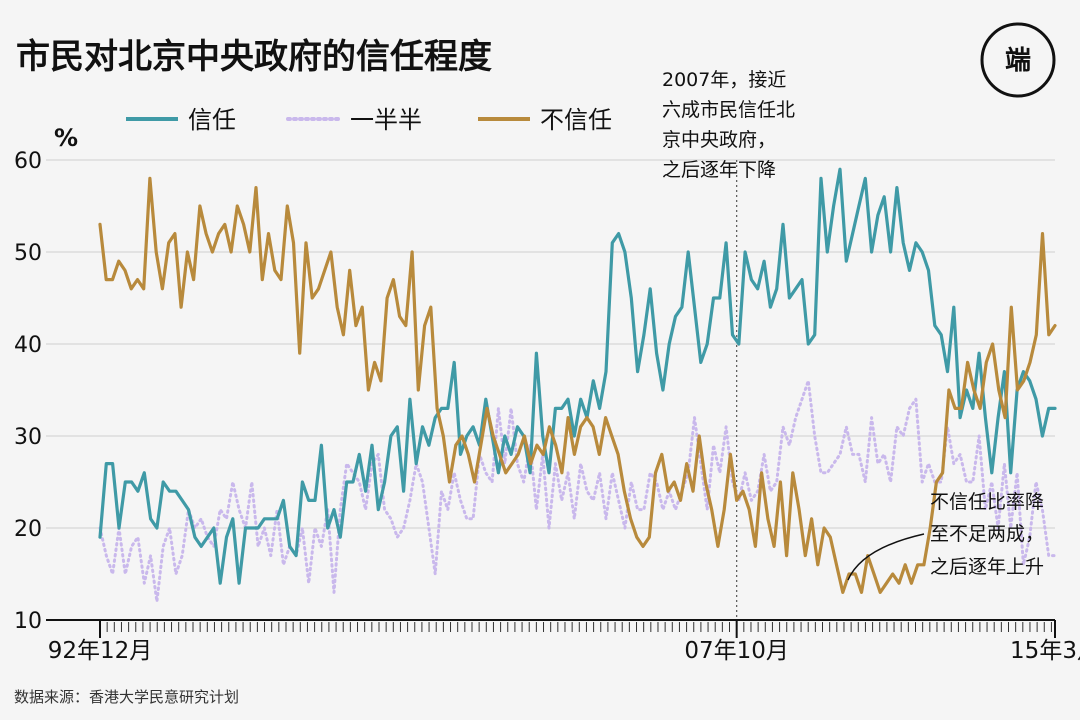 The image size is (1080, 720). I want to click on y-tick-label: 40, so click(28, 345).